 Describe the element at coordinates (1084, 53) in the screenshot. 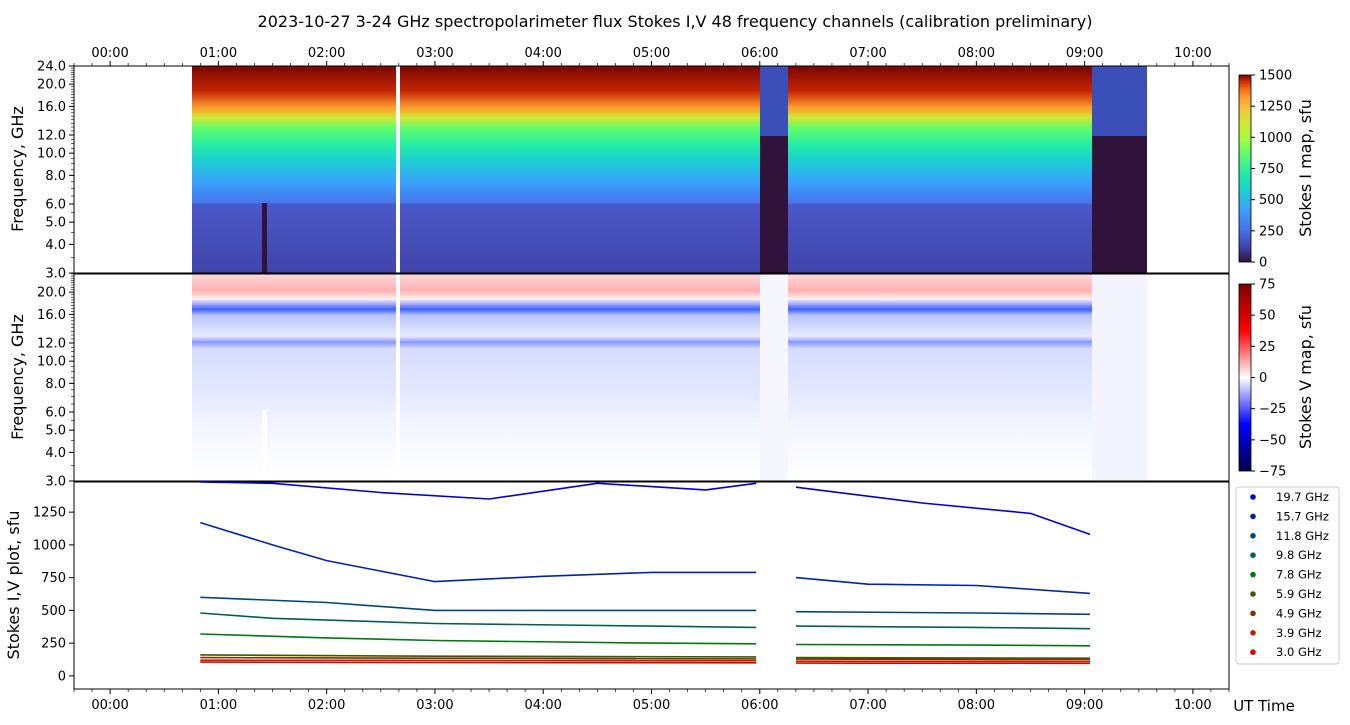

I see `top-xtick-label-9: 09:00` at that location.